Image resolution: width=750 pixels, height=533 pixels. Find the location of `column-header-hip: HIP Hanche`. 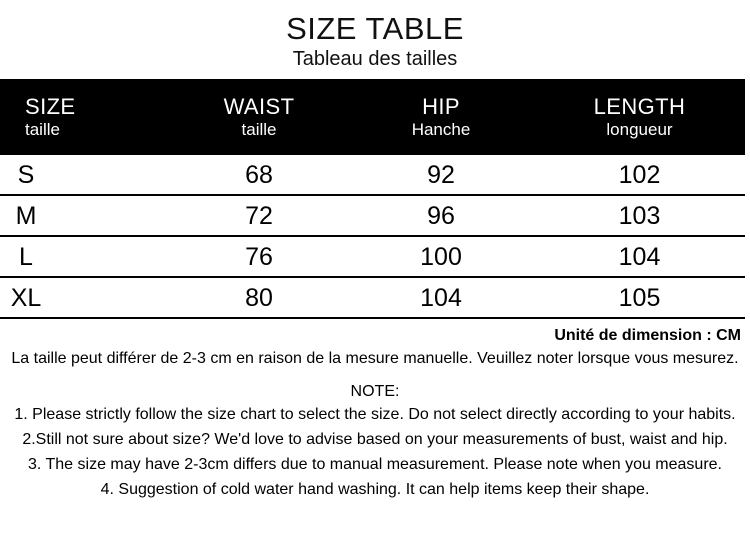

column-header-hip: HIP Hanche is located at coordinates (441, 117).